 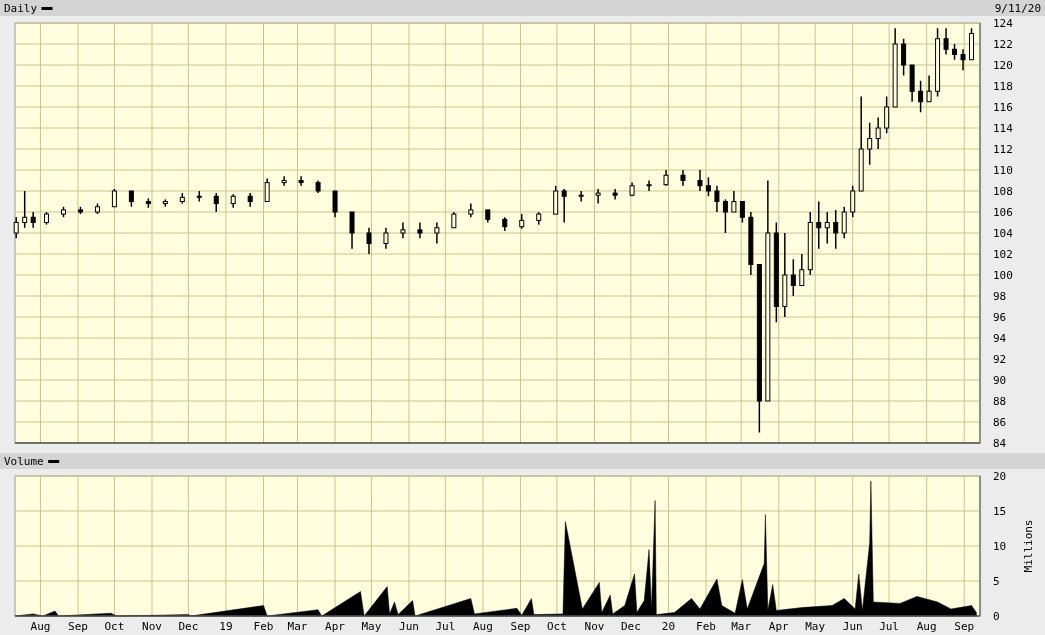 What do you see at coordinates (1000, 338) in the screenshot?
I see `y-tick-label: 94` at bounding box center [1000, 338].